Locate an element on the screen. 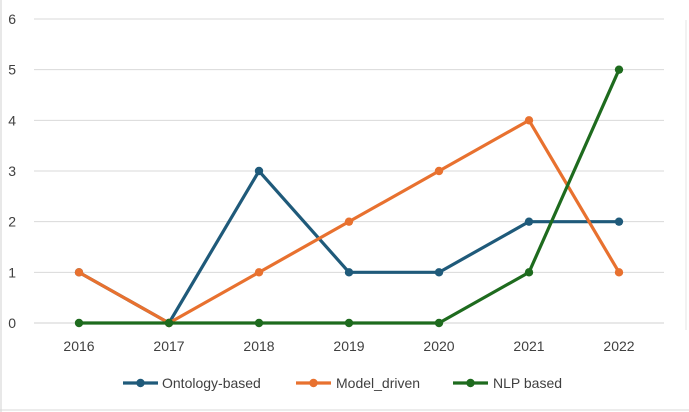  y-tick-label: 6 is located at coordinates (12, 19).